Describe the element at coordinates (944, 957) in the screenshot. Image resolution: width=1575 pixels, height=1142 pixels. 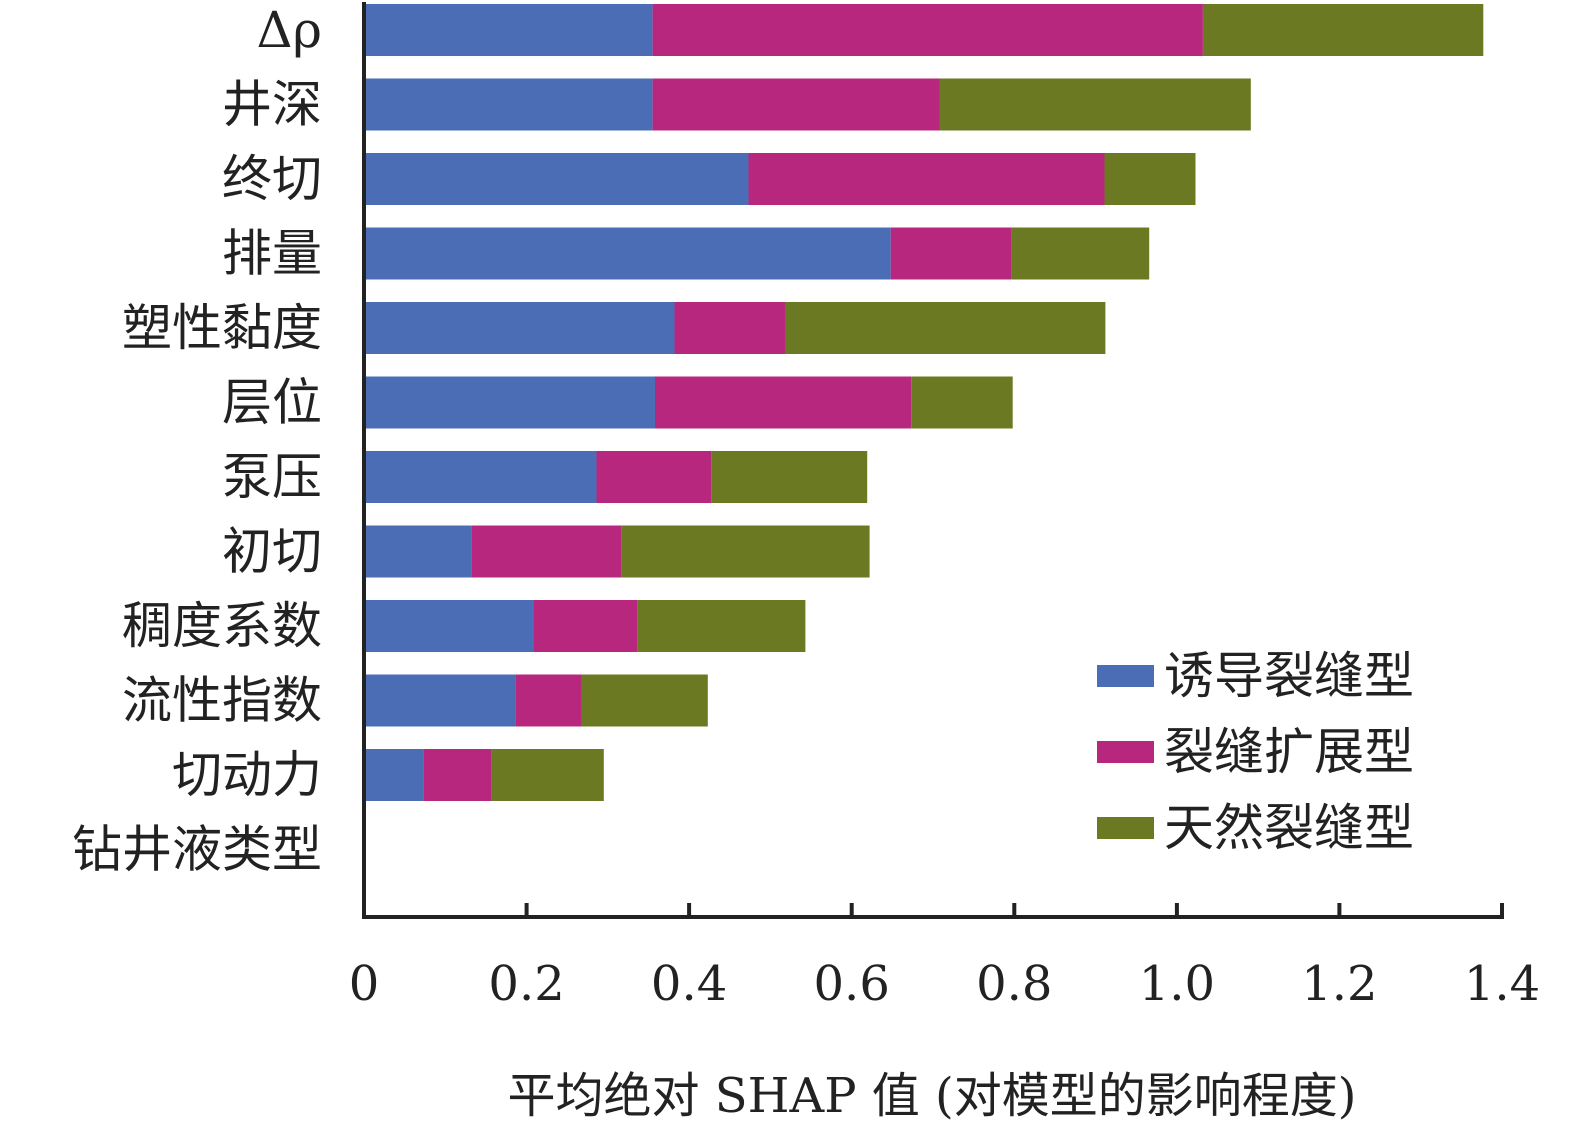
I see `x-ticks: 0 0.2 0.4 0.6 0.8 1.0 1.2 1.4` at that location.